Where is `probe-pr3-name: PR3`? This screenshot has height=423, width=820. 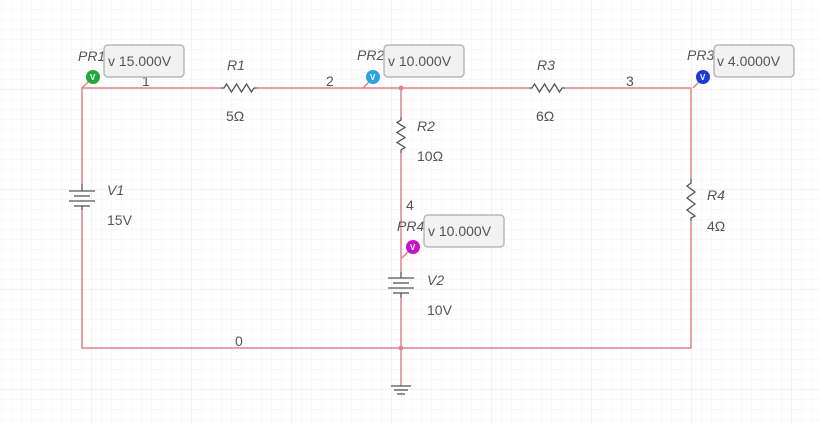 probe-pr3-name: PR3 is located at coordinates (700, 55).